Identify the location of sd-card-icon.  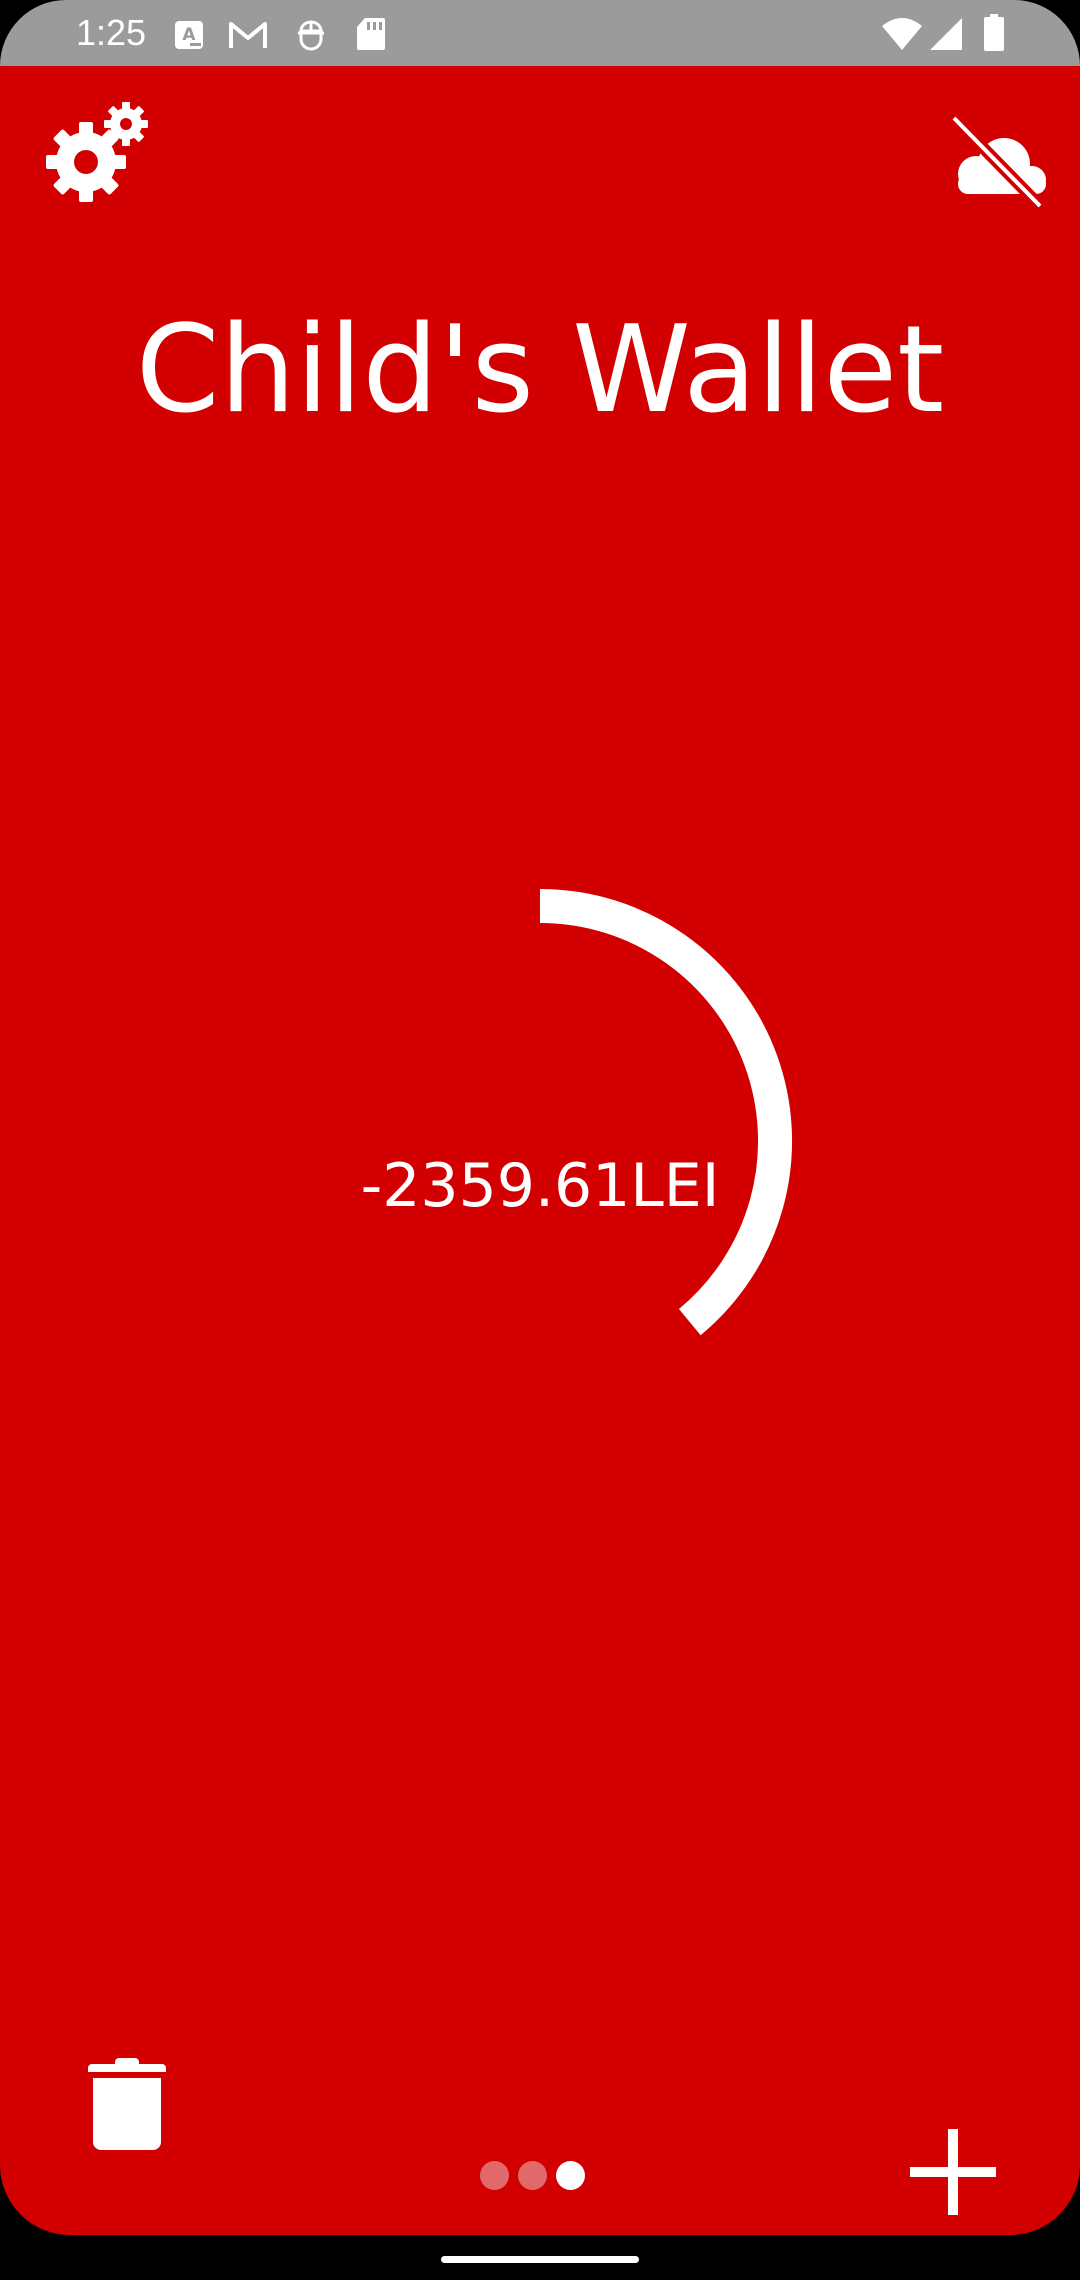
(371, 36).